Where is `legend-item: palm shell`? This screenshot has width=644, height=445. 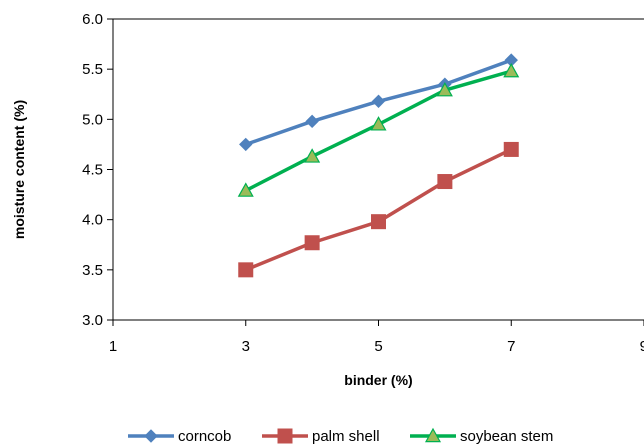
legend-item: palm shell is located at coordinates (321, 436).